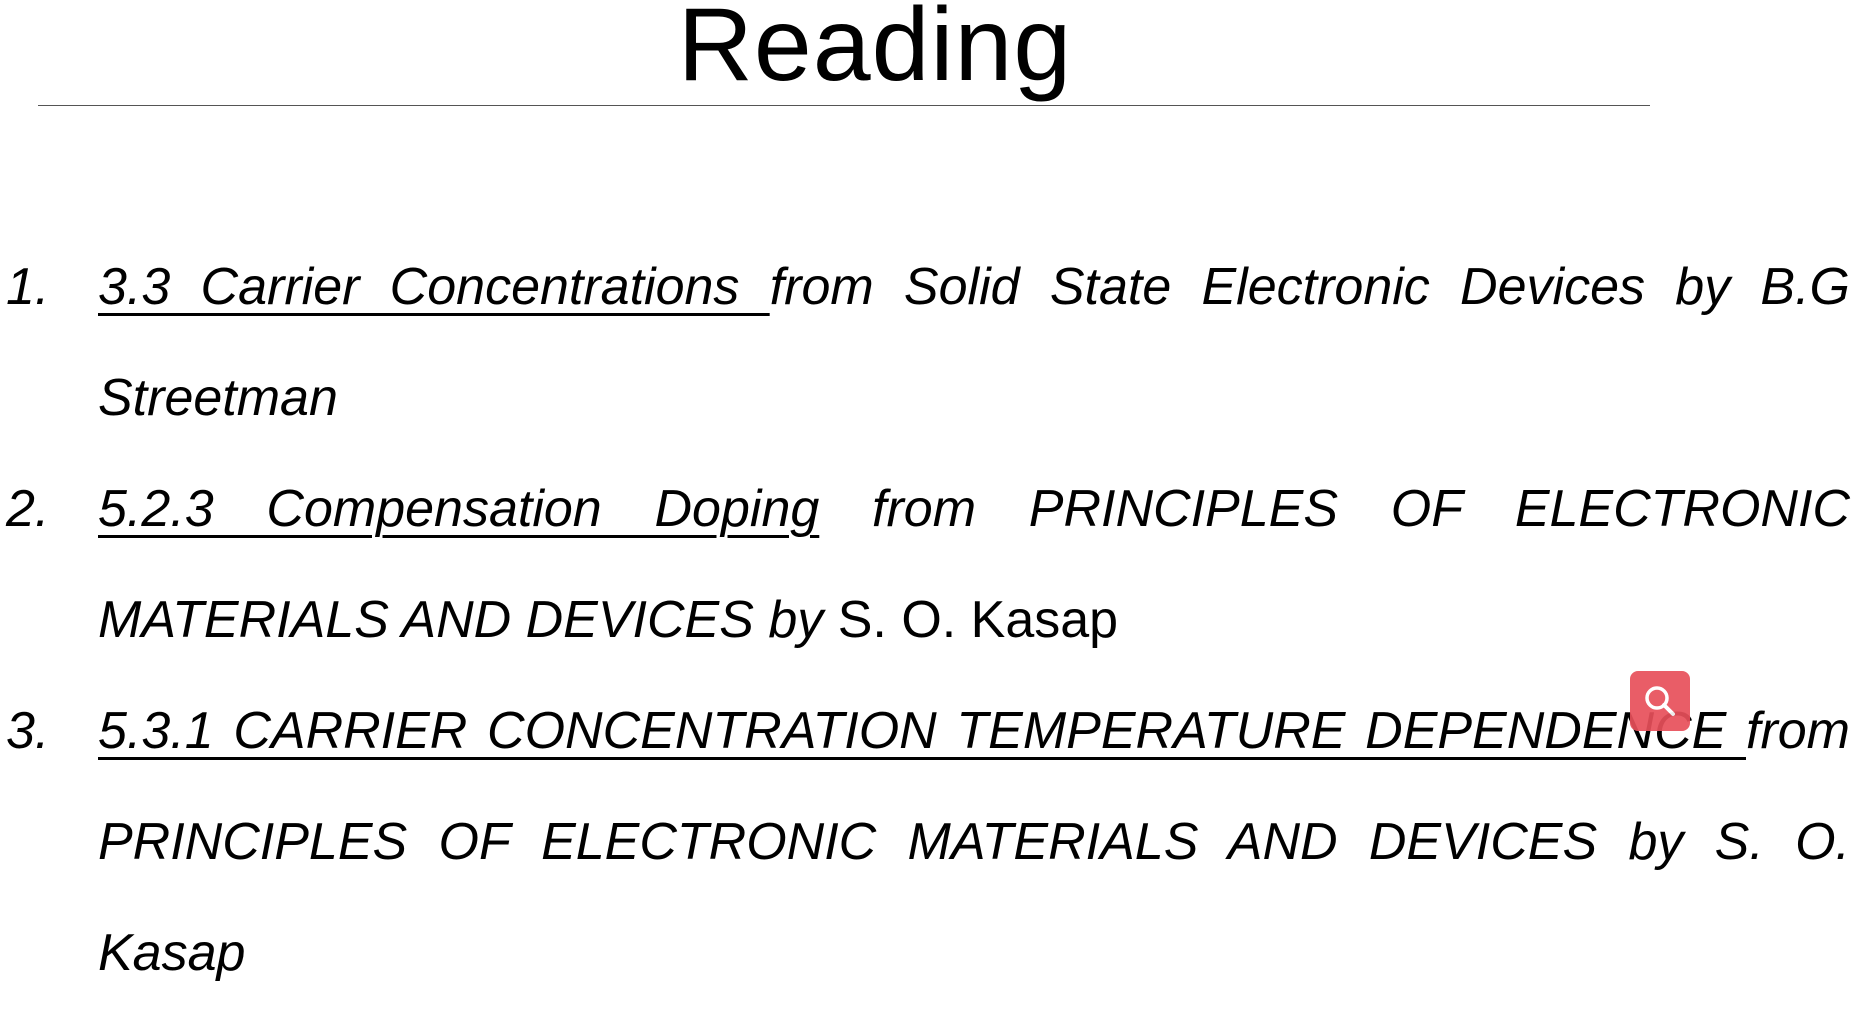 The width and height of the screenshot is (1853, 1034). What do you see at coordinates (459, 509) in the screenshot?
I see `reading-link: 5.2.3 Compensation Doping` at bounding box center [459, 509].